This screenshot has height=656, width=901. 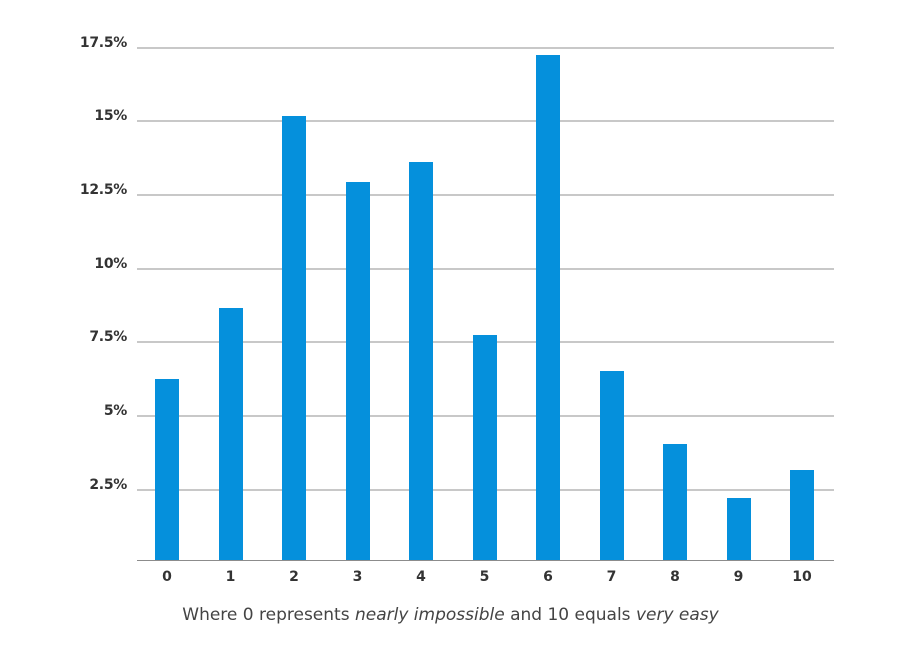 I want to click on x-tick-label: 9, so click(x=738, y=577).